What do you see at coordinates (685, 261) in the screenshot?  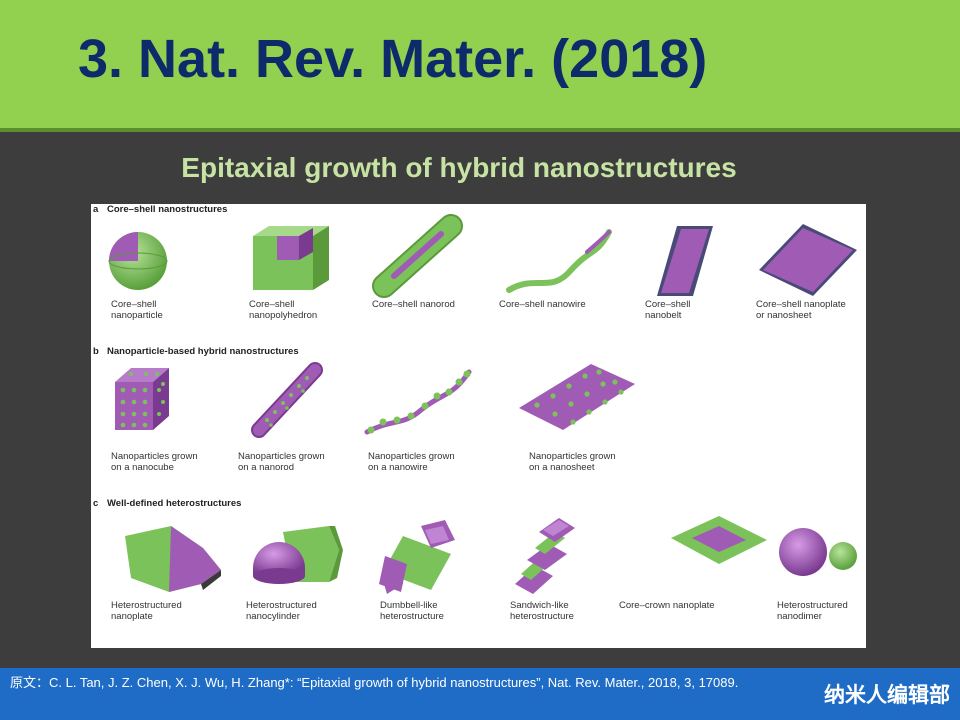 I see `core-shell-nanobelt-illustration` at bounding box center [685, 261].